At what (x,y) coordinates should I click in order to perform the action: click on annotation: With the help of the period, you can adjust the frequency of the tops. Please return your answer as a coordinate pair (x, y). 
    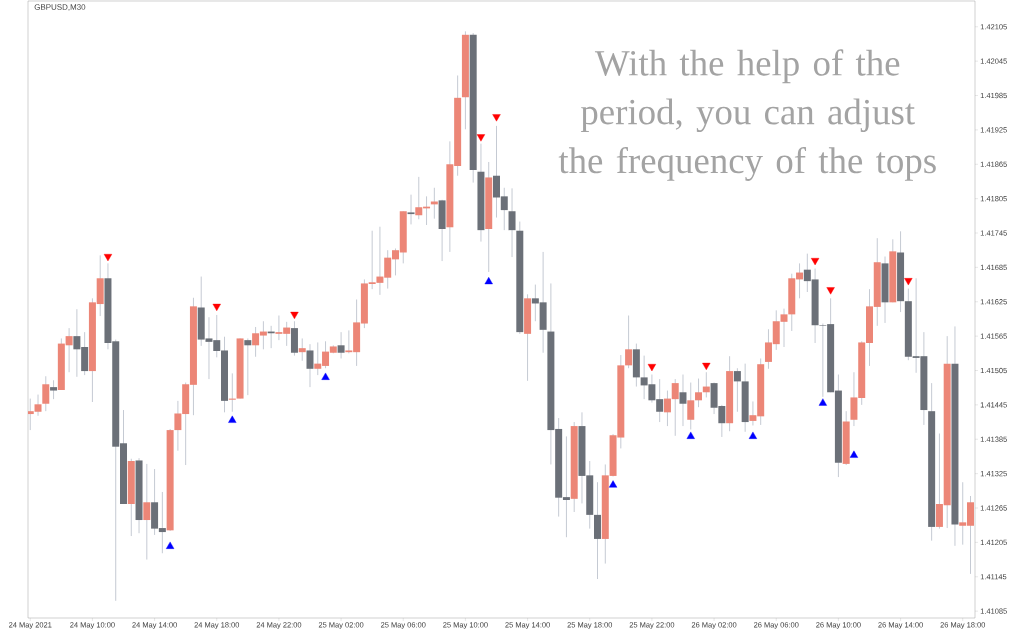
    Looking at the image, I should click on (747, 115).